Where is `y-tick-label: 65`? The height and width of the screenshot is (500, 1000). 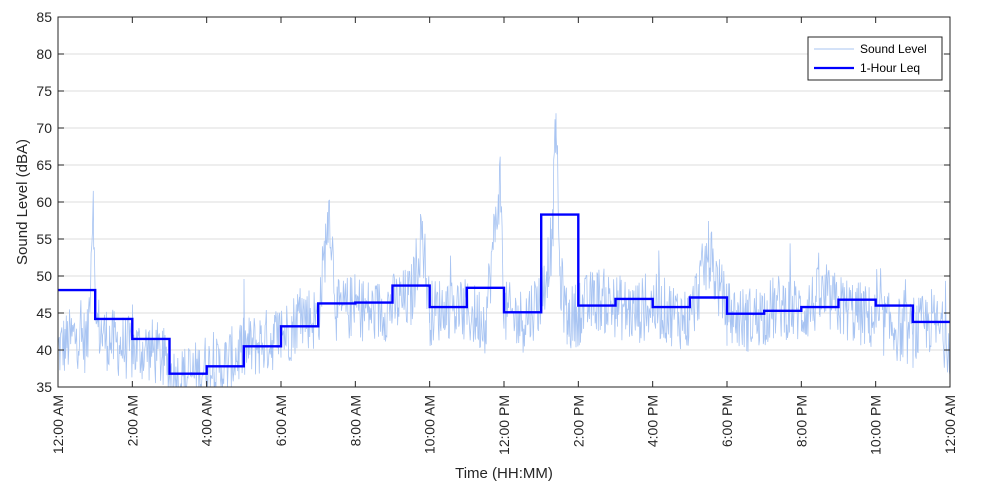 y-tick-label: 65 is located at coordinates (44, 165).